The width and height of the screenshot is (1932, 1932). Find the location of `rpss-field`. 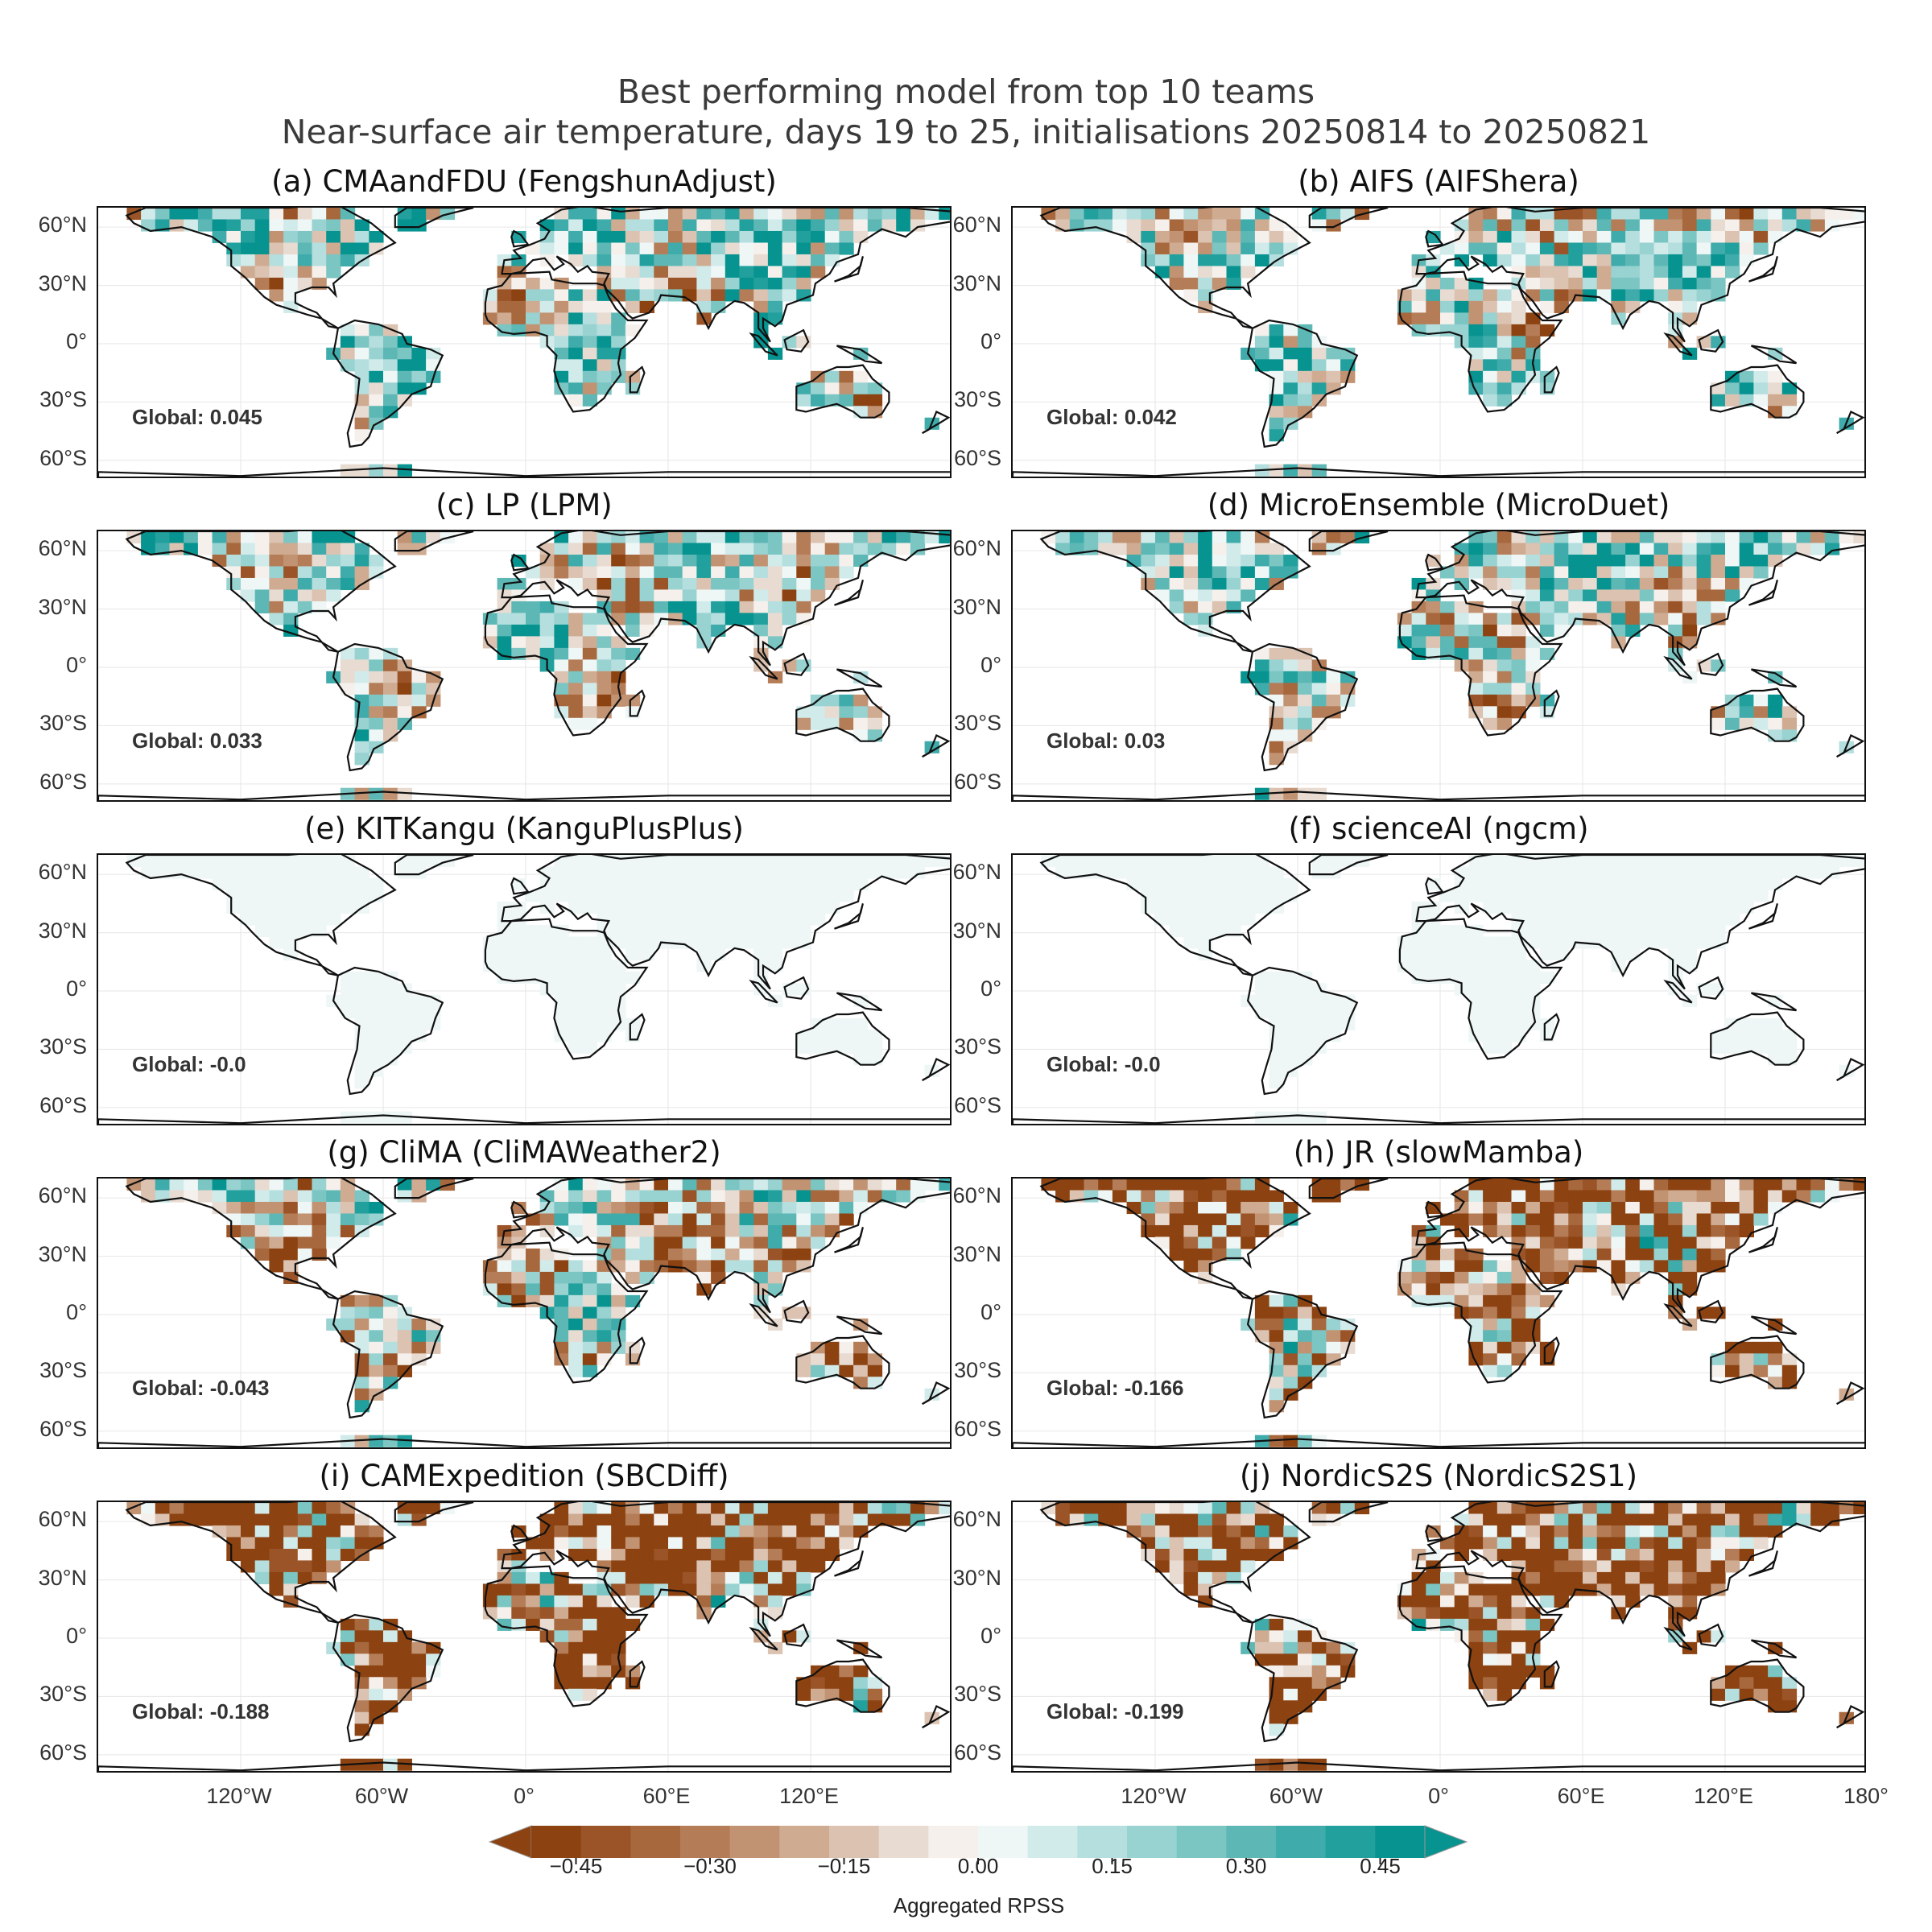

rpss-field is located at coordinates (1452, 989).